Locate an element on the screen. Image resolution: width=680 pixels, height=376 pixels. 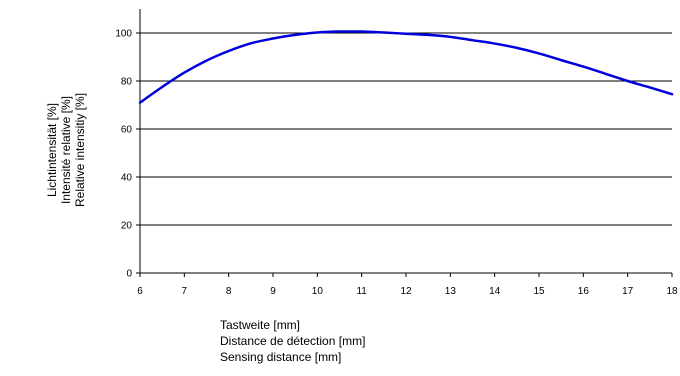
x-axis-label-line-2: Distance de détection [mm] is located at coordinates (293, 341).